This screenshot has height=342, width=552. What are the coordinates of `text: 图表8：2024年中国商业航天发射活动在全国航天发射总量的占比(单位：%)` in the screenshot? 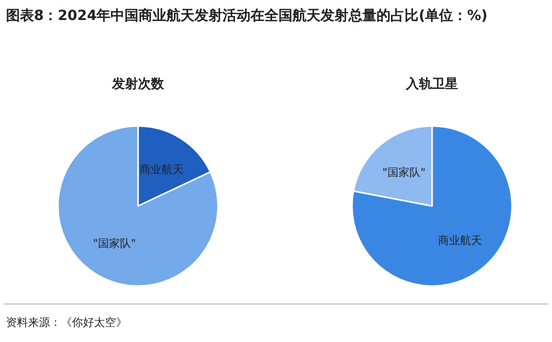 It's located at (247, 15).